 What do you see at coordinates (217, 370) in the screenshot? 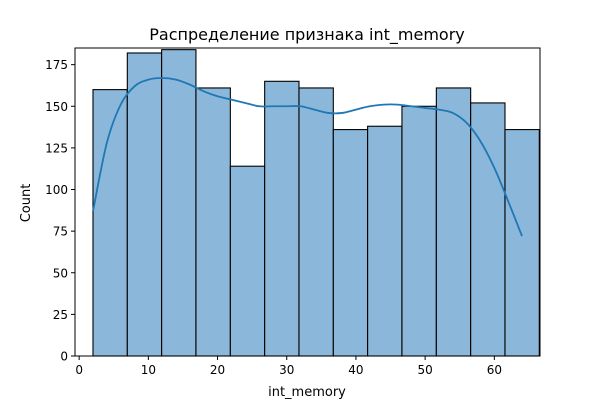
I see `x-tick-label: 20` at bounding box center [217, 370].